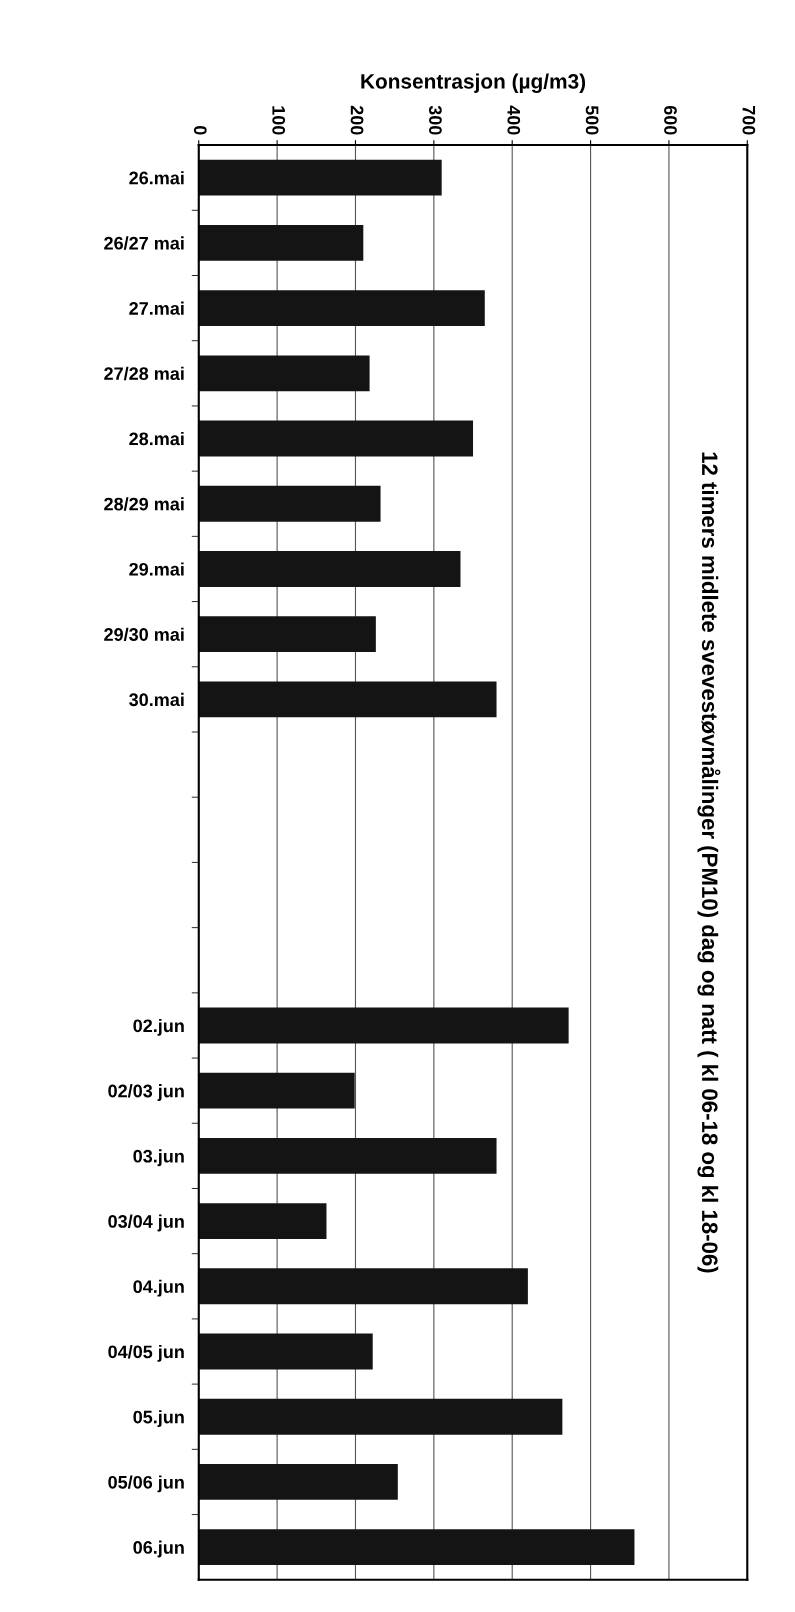 This screenshot has width=795, height=1612. Describe the element at coordinates (146, 1484) in the screenshot. I see `y-tick-label: 05/06 jun` at that location.